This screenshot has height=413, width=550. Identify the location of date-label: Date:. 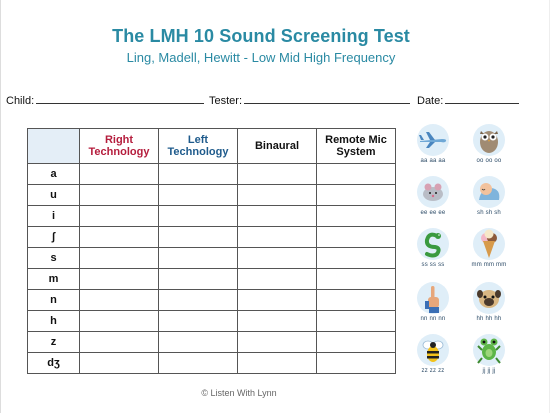
(430, 101).